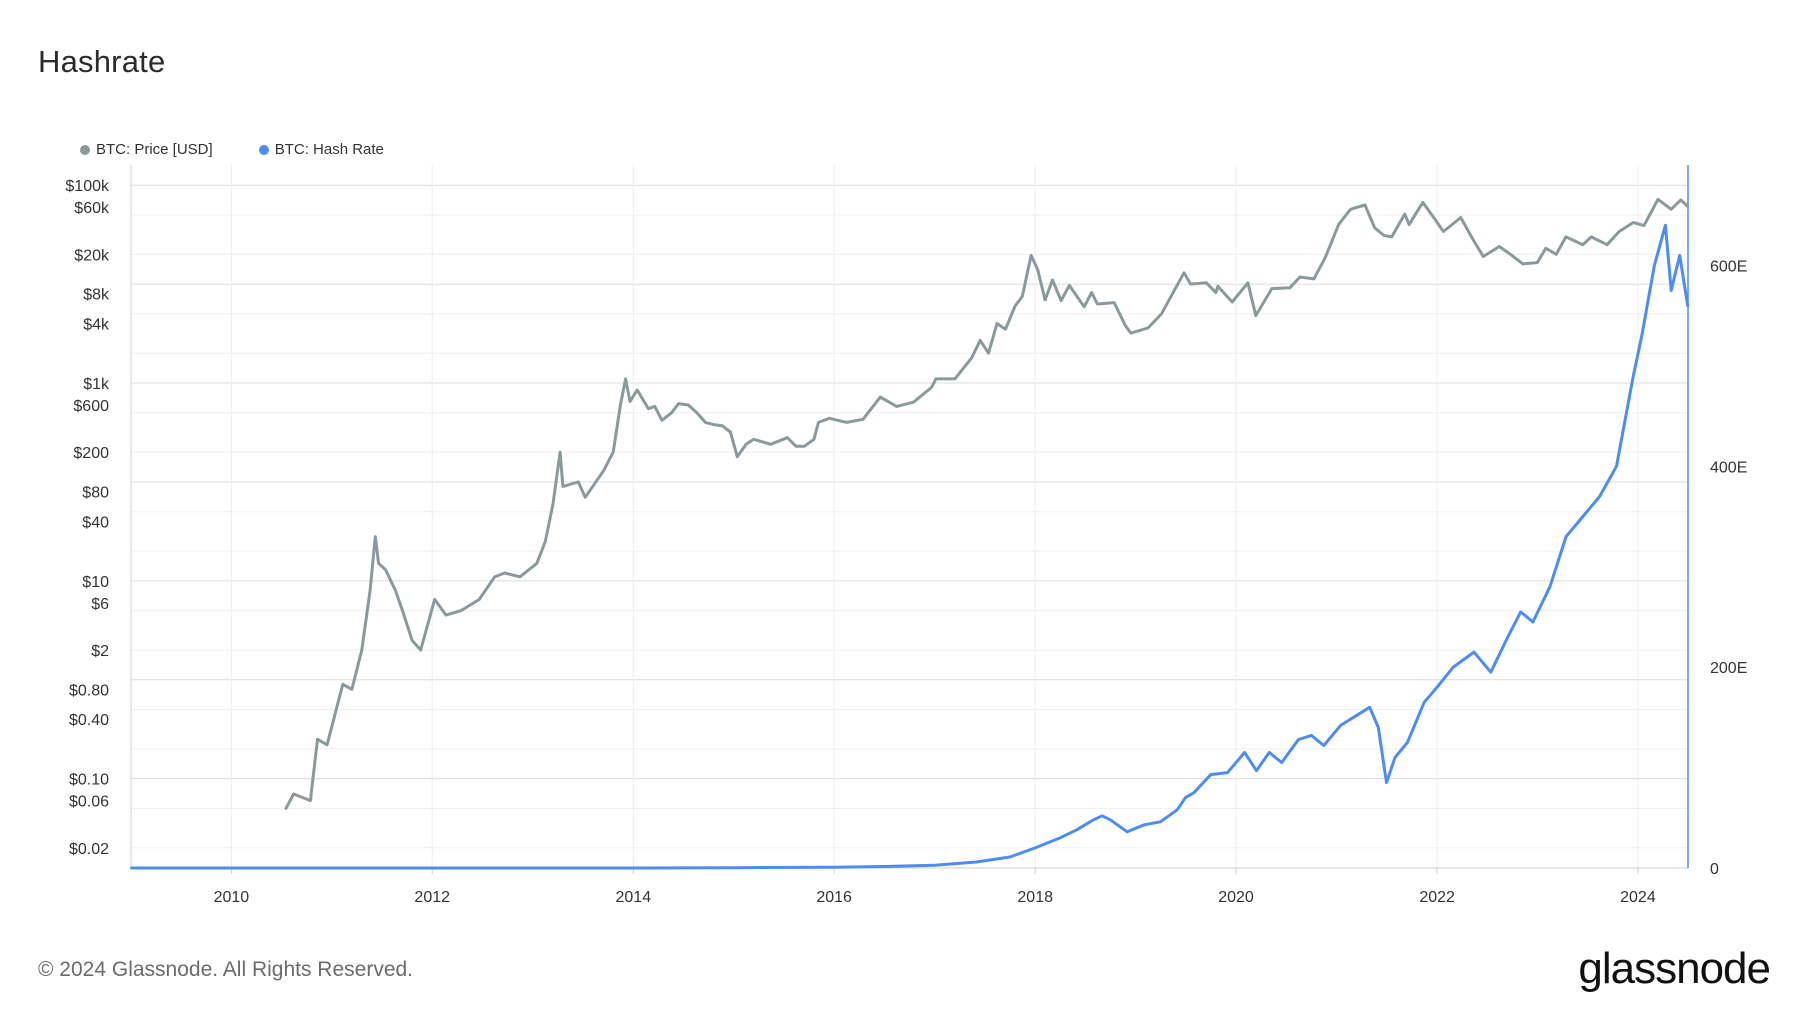 Image resolution: width=1800 pixels, height=1013 pixels. Describe the element at coordinates (102, 61) in the screenshot. I see `chart-title: Hashrate` at that location.